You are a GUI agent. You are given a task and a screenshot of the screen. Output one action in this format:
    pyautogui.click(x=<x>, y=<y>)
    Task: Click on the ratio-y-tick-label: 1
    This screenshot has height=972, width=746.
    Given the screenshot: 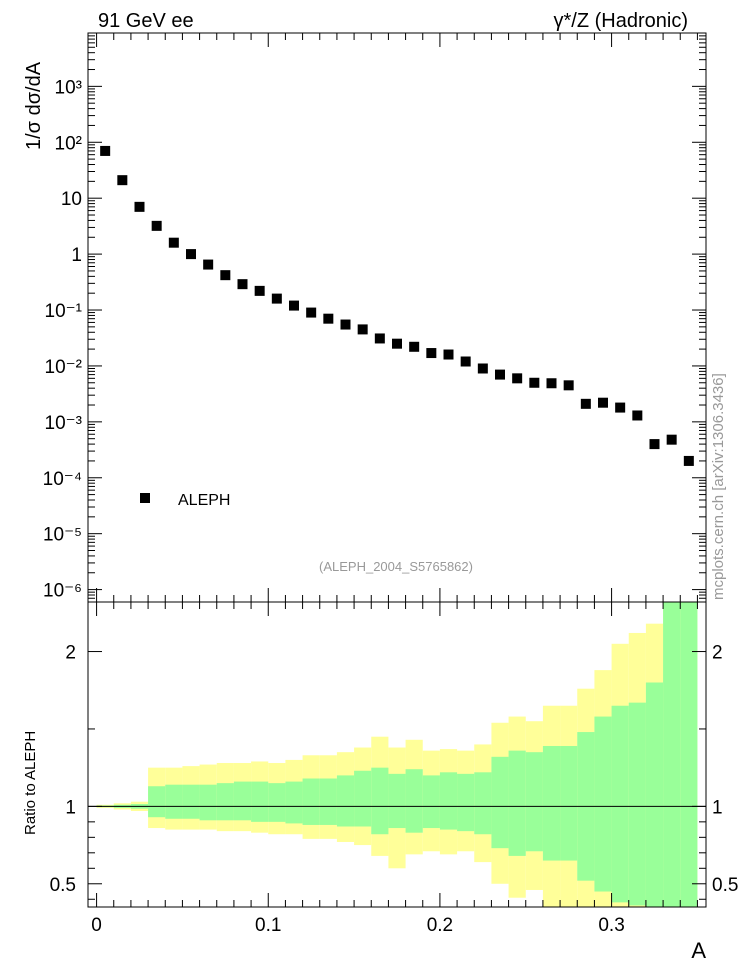 What is the action you would take?
    pyautogui.click(x=70, y=807)
    